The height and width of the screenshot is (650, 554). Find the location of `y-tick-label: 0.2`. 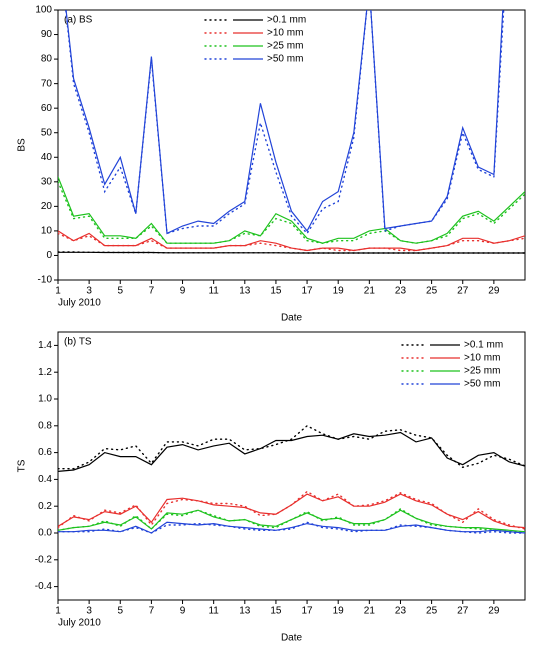

y-tick-label: 0.2 is located at coordinates (45, 506).